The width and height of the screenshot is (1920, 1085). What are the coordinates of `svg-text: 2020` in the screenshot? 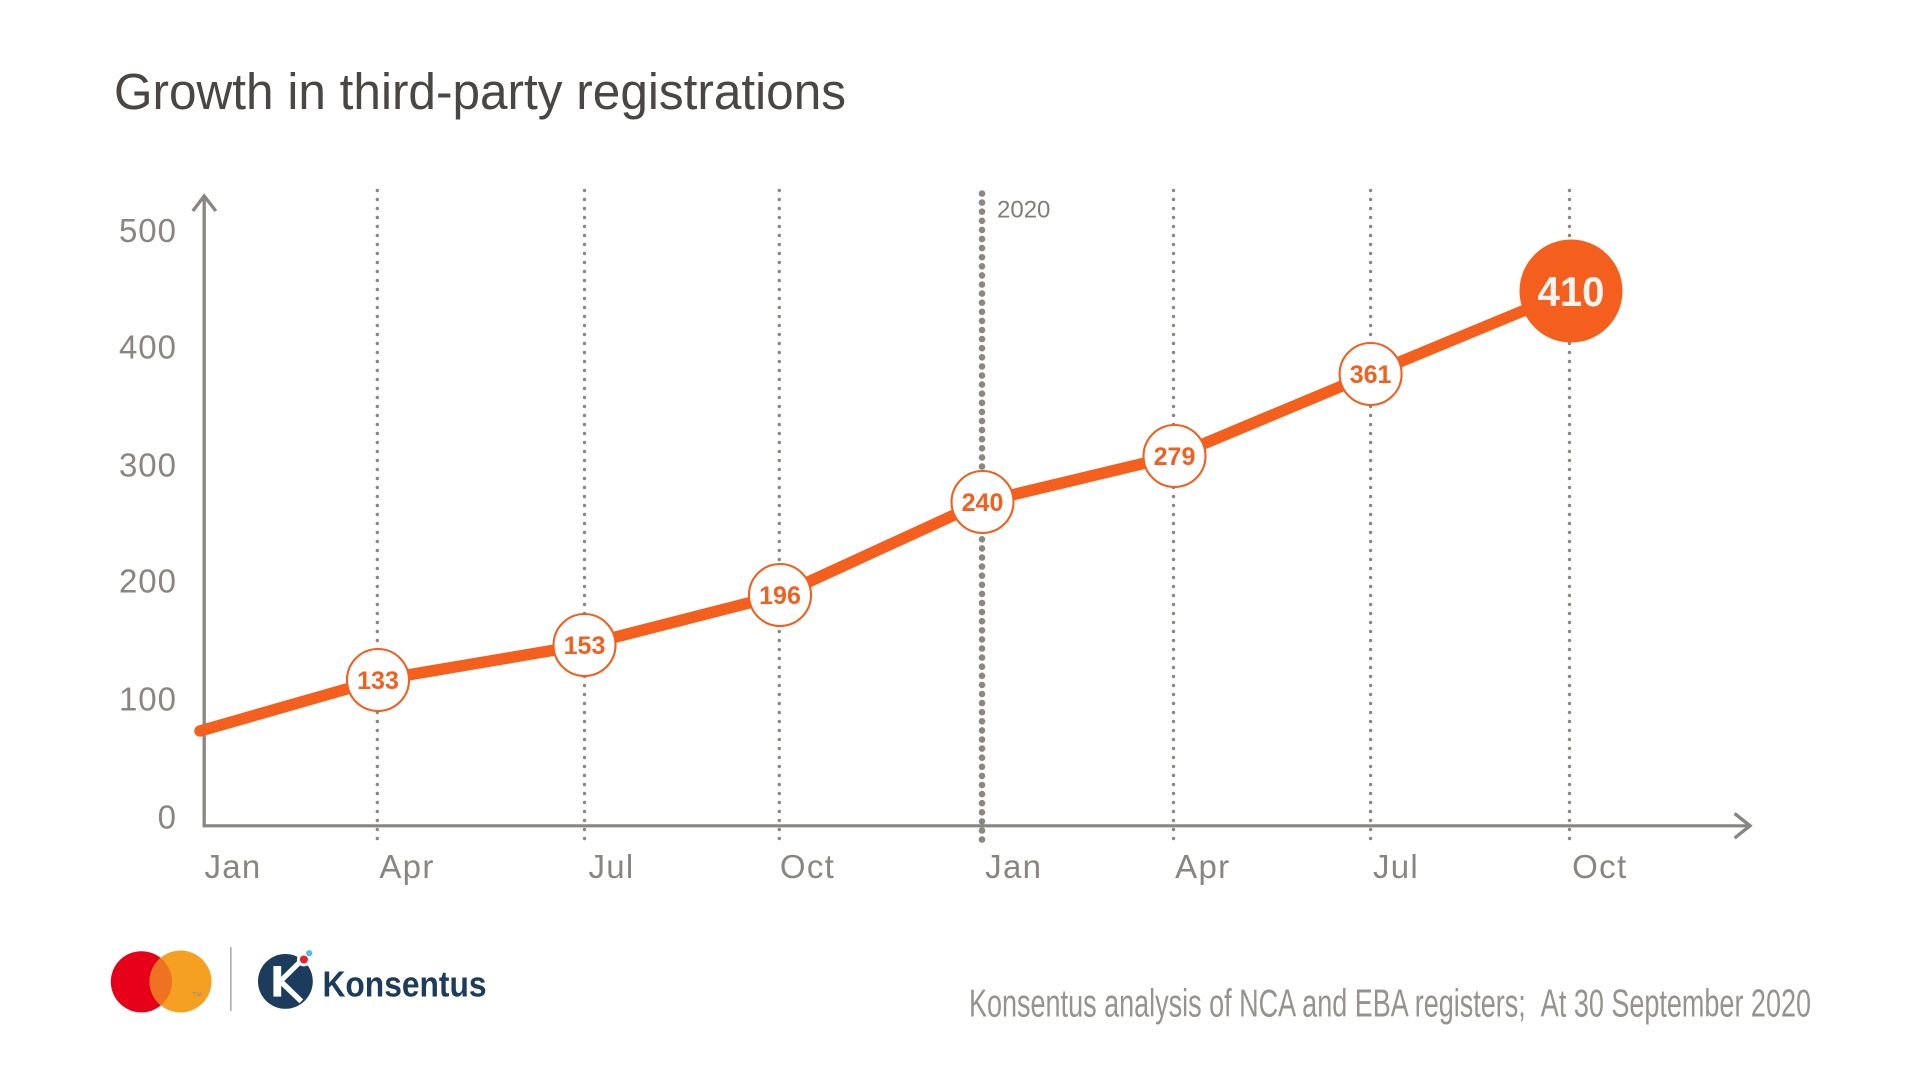 It's located at (1023, 210).